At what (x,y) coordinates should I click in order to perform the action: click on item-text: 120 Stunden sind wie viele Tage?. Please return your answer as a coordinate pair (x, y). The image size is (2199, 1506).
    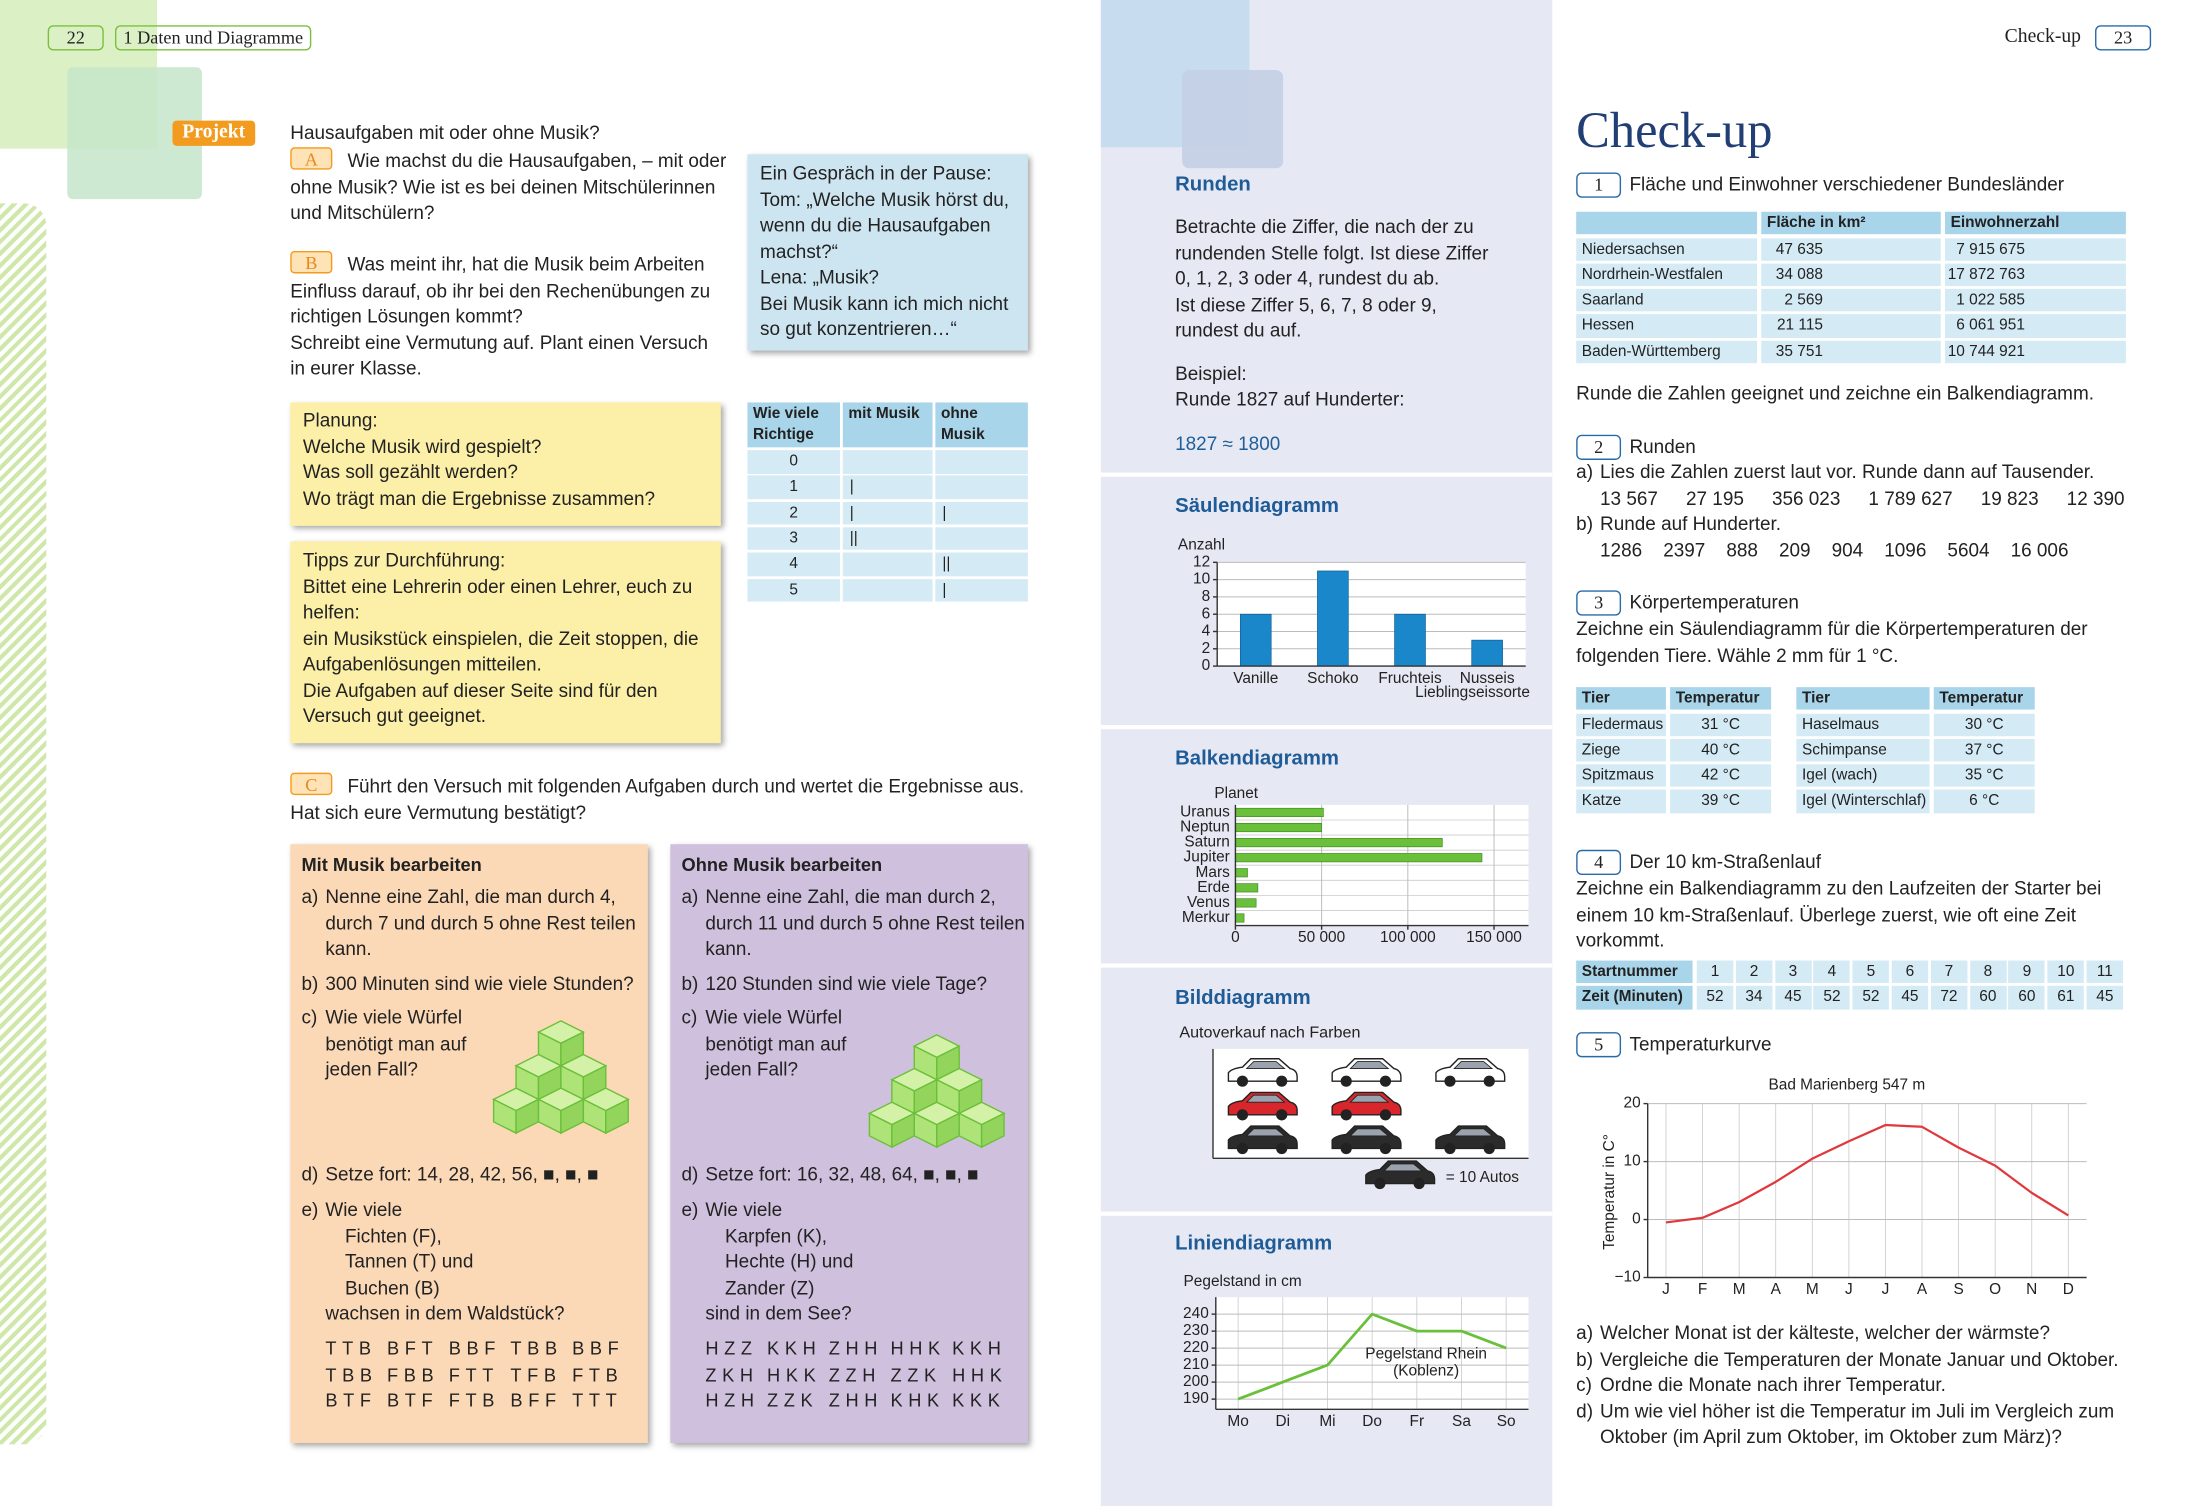
    Looking at the image, I should click on (846, 984).